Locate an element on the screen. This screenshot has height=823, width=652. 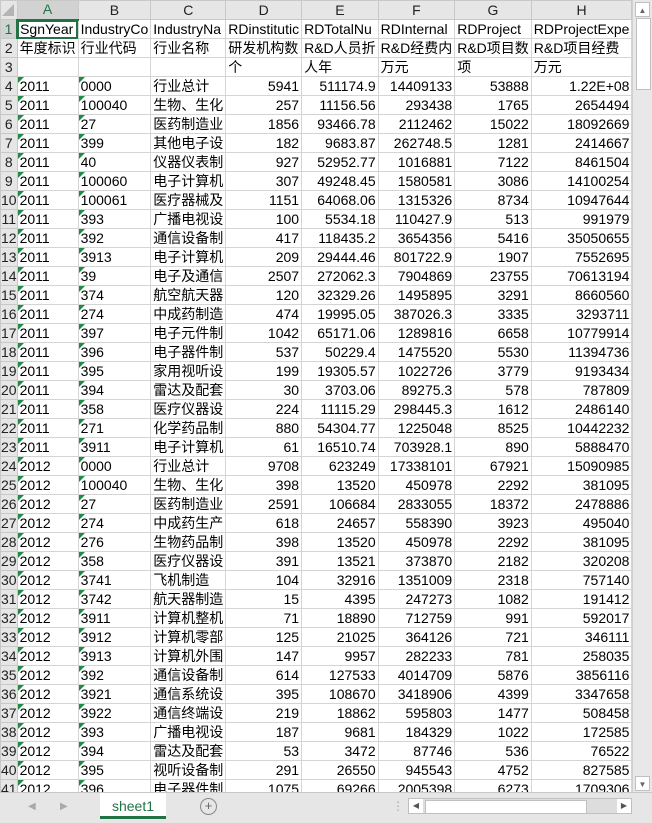
cell-f26: 2833055 is located at coordinates (416, 504).